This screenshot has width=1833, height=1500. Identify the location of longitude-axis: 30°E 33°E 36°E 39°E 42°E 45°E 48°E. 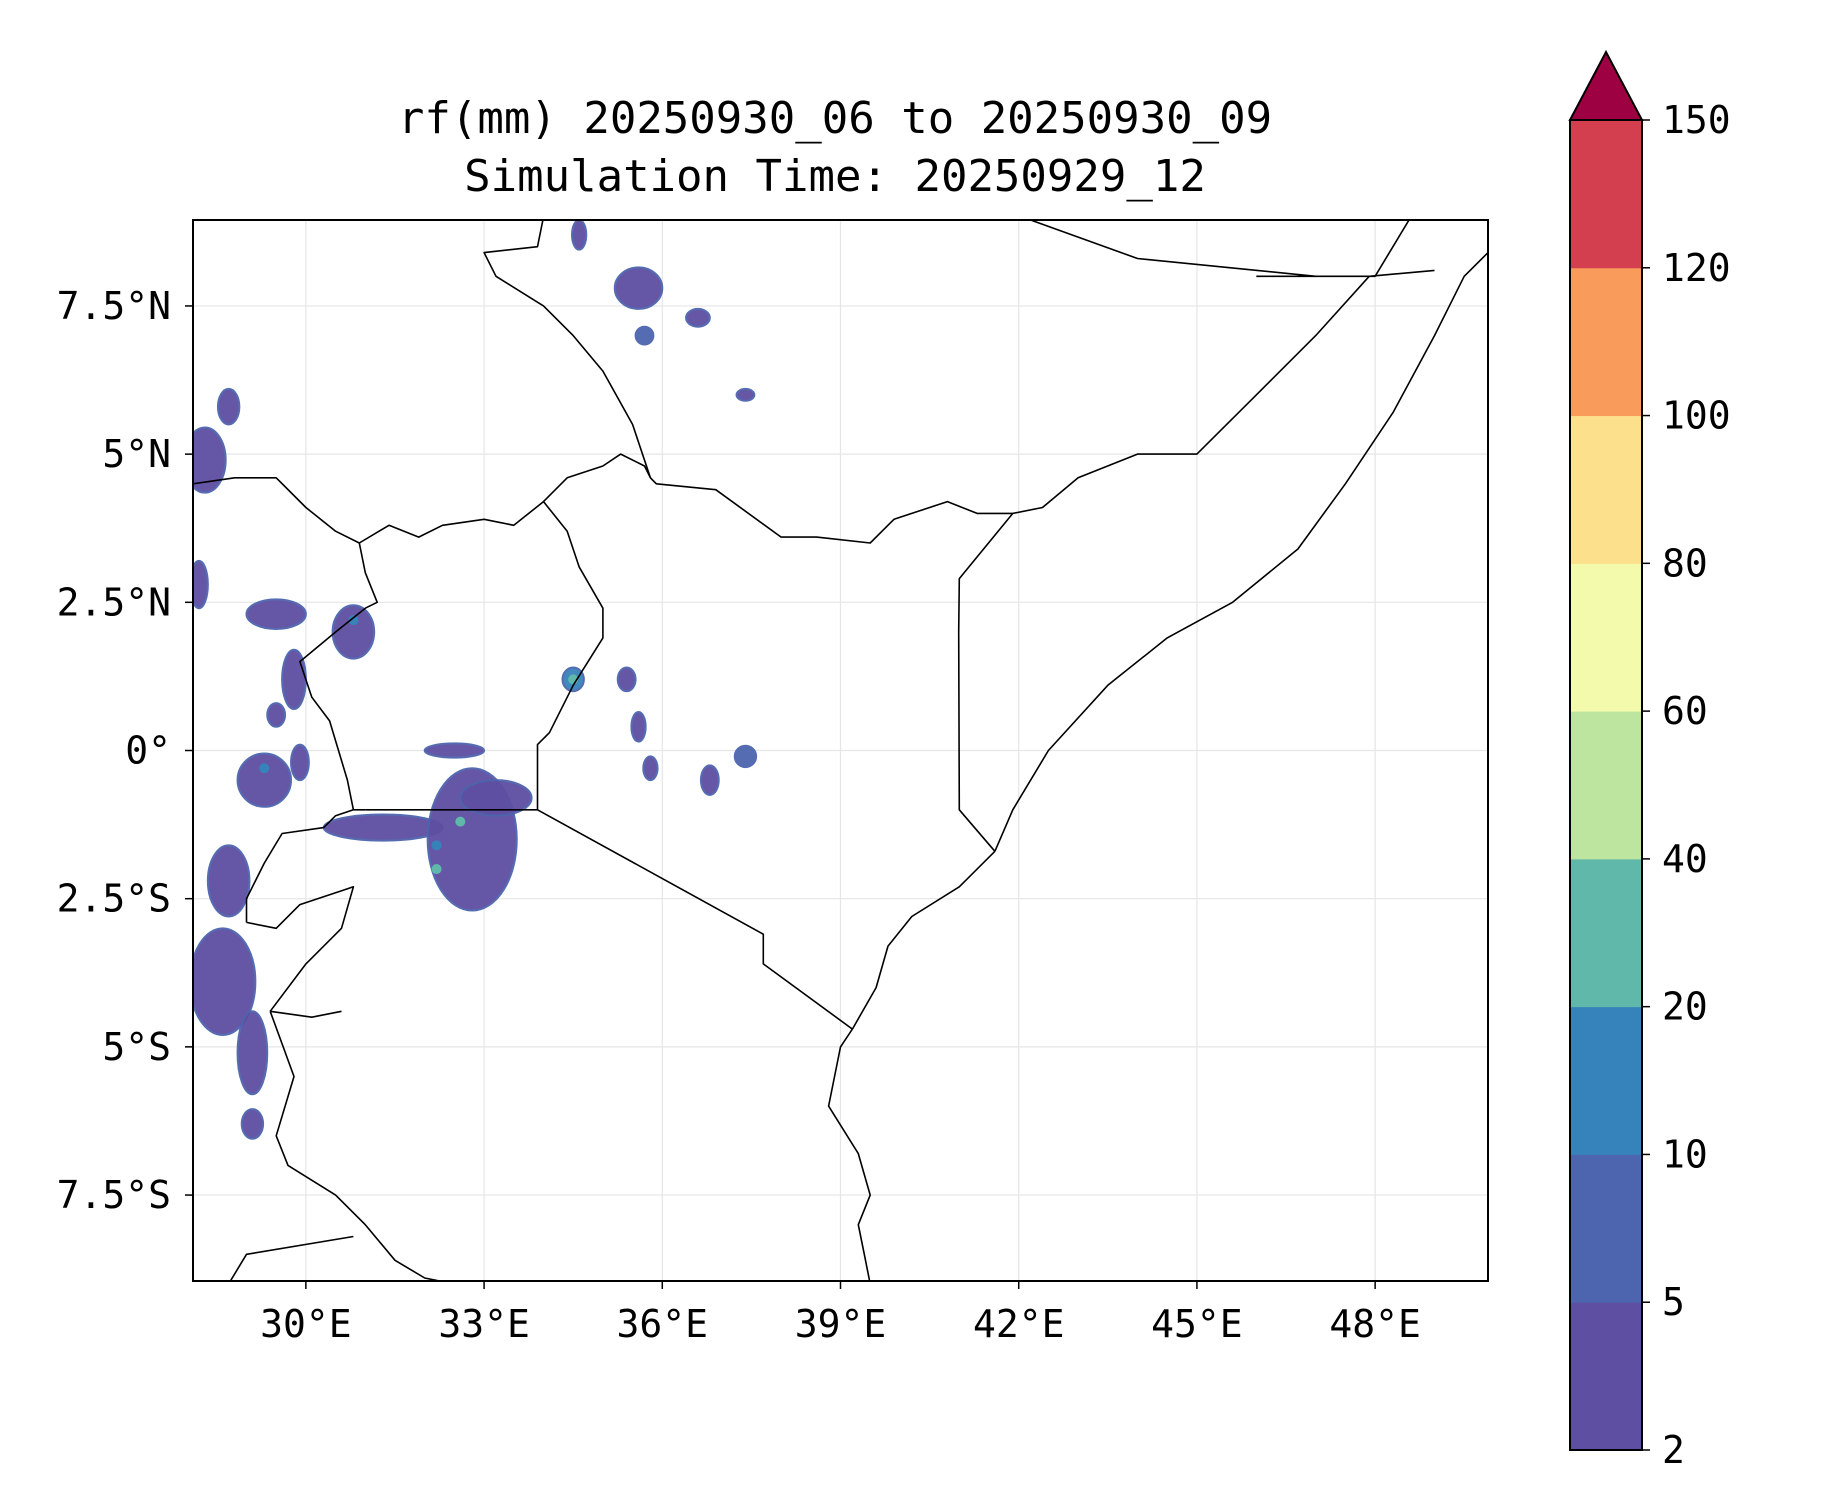
(840, 1313).